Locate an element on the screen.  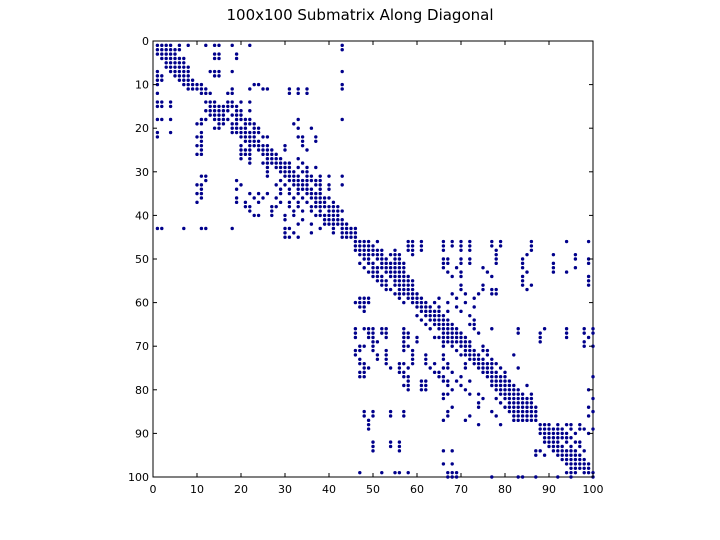
y-tick-label: 40 is located at coordinates (142, 215).